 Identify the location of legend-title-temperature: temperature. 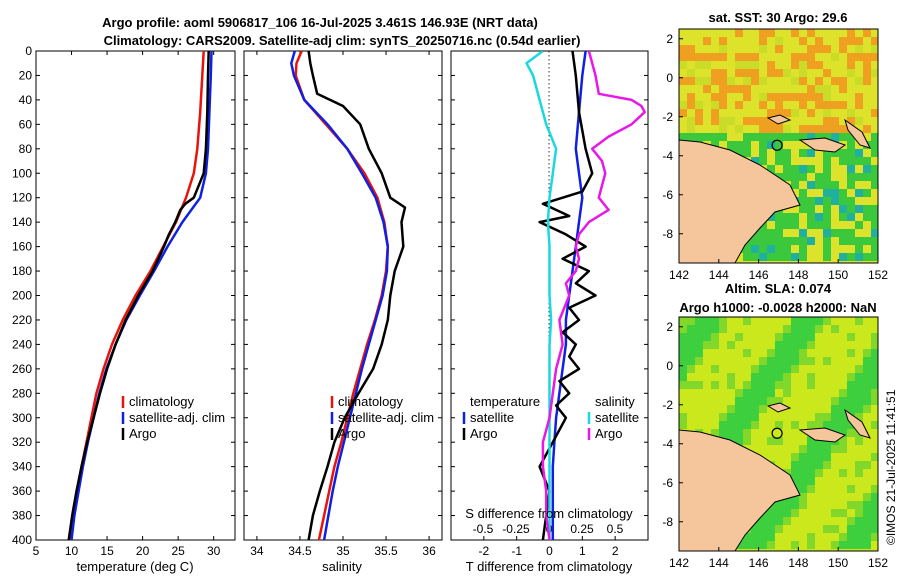
(505, 401).